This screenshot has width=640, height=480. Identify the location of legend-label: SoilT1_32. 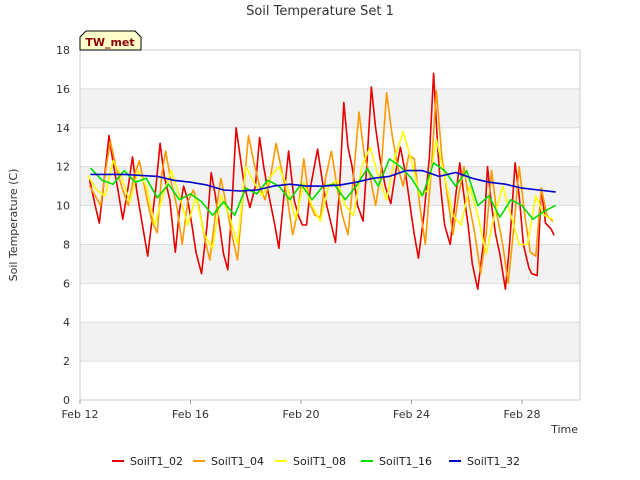
(493, 461).